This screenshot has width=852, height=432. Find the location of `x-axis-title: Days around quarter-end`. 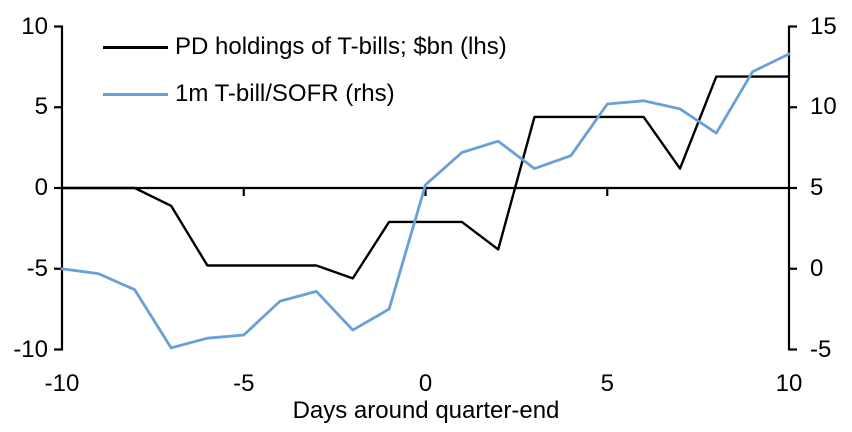

x-axis-title: Days around quarter-end is located at coordinates (426, 410).